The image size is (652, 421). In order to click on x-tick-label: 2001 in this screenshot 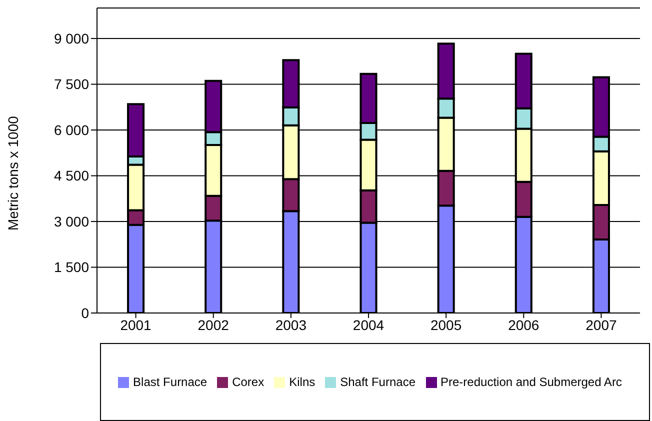, I will do `click(136, 324)`.